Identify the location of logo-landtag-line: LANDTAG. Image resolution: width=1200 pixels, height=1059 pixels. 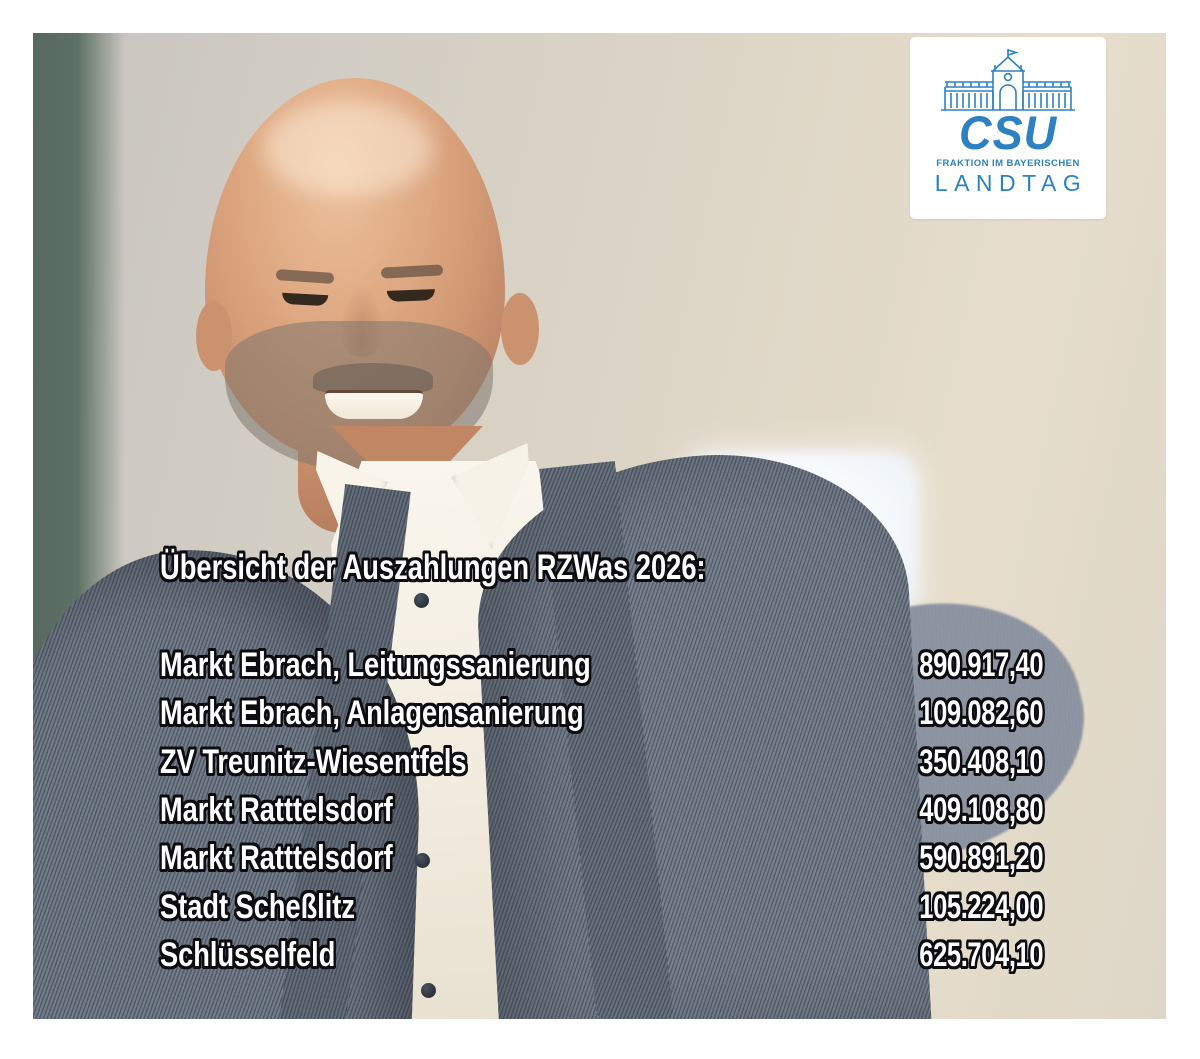
(1011, 183).